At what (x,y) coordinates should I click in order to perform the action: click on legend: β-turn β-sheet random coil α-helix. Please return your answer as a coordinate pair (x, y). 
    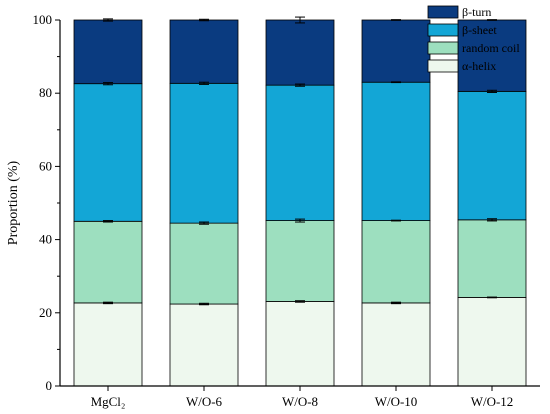
    Looking at the image, I should click on (473, 39).